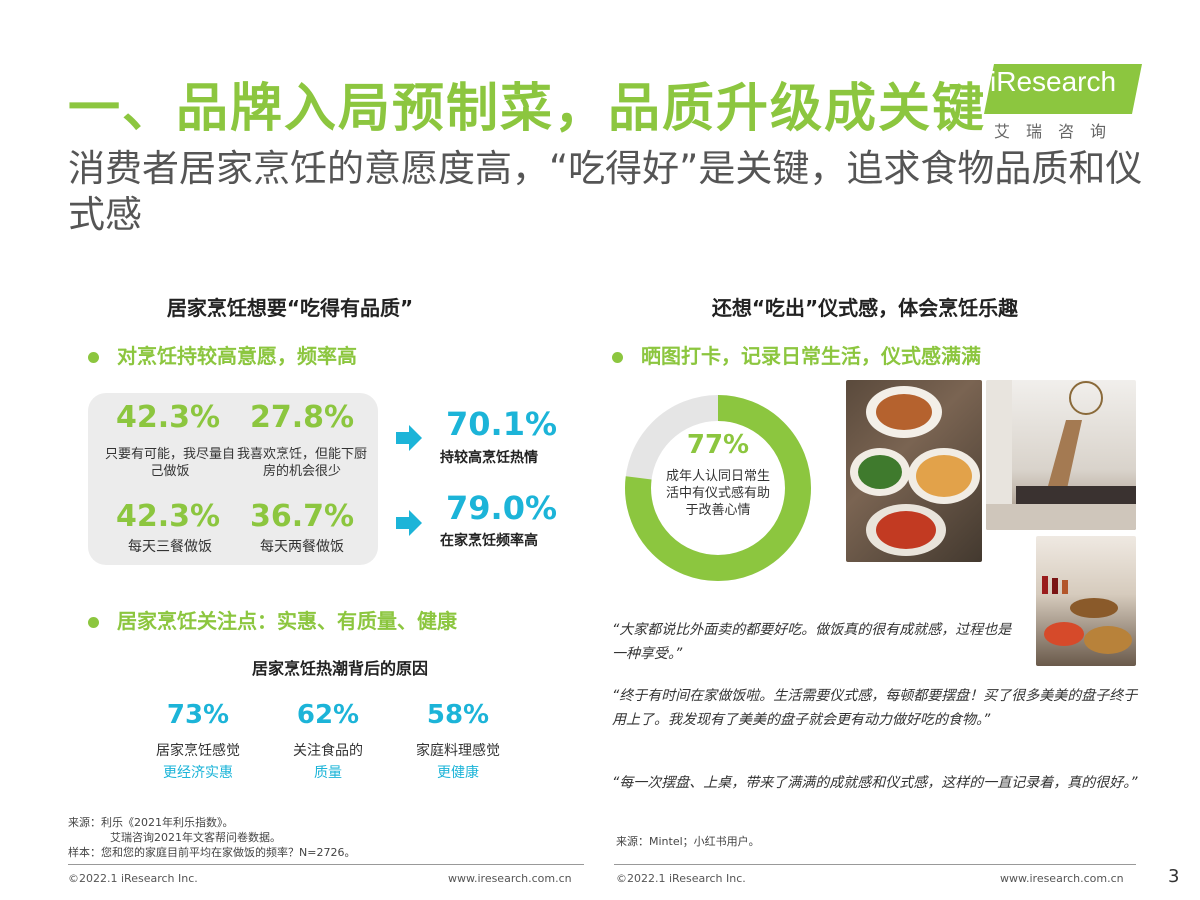  I want to click on left-bullet-2: 居家烹饪关注点：实惠、有质量、健康, so click(272, 619).